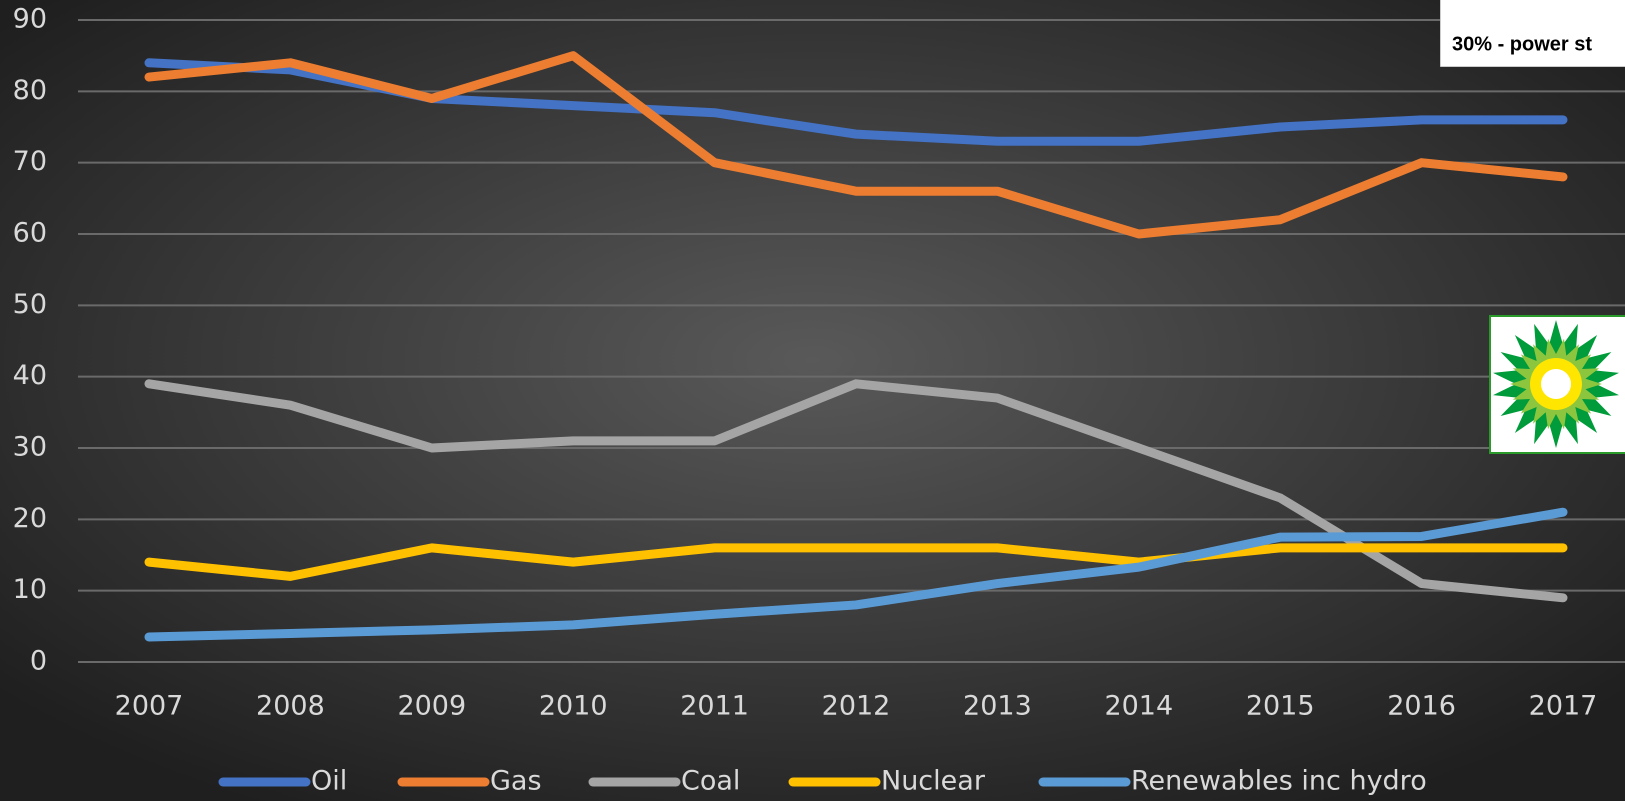  I want to click on legend-label: Oil, so click(329, 781).